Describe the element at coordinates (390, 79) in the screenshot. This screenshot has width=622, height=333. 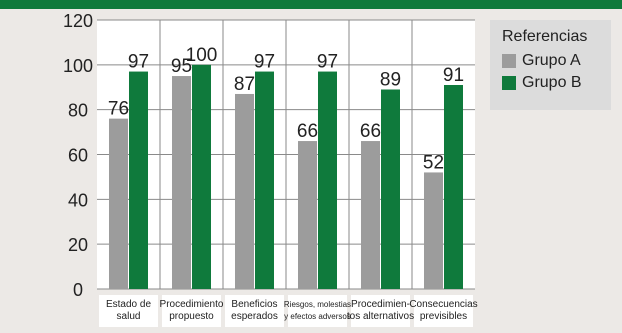
I see `data-label-grupo-b-4: 89` at that location.